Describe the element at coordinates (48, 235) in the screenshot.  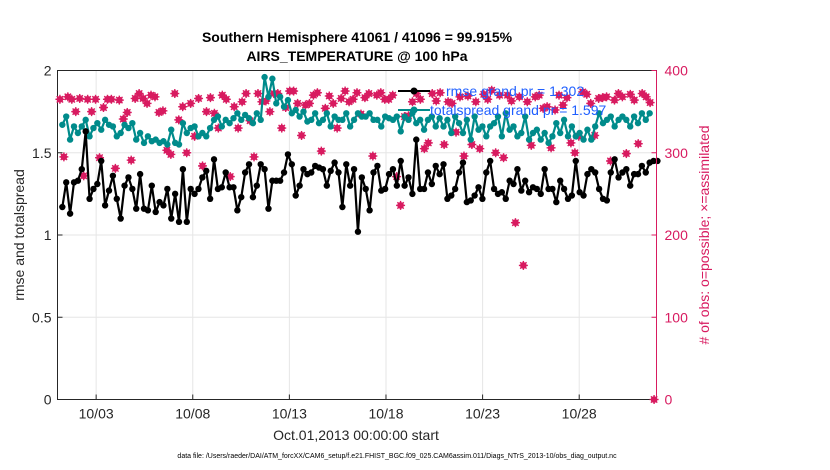
I see `y-tick-label: 1` at that location.